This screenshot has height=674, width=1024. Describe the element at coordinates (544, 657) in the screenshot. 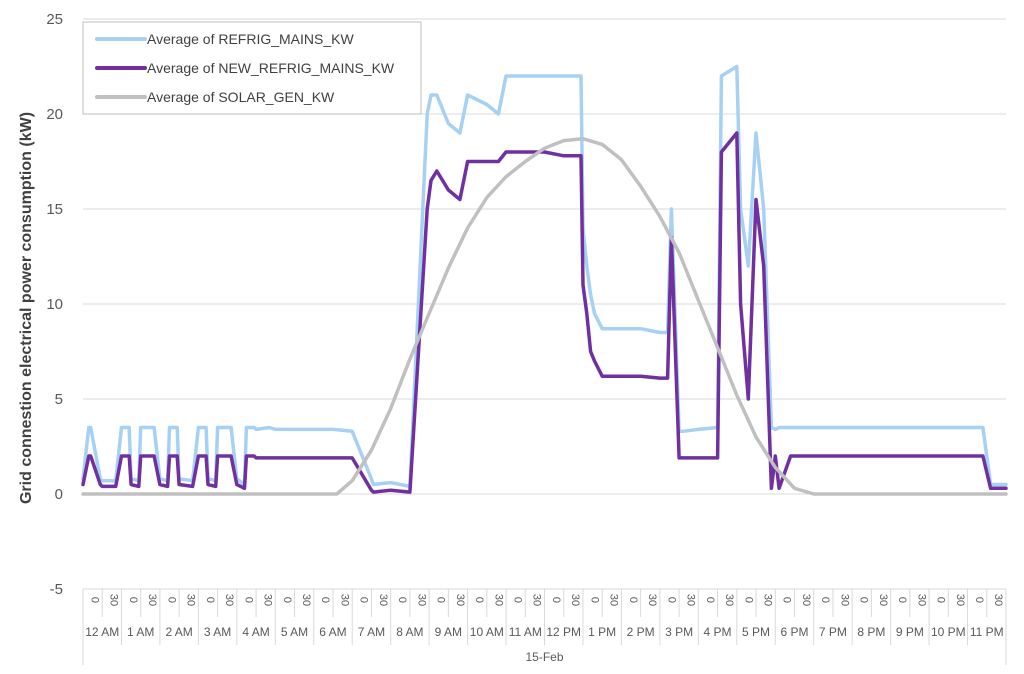

I see `x-group-label: 15-Feb` at that location.